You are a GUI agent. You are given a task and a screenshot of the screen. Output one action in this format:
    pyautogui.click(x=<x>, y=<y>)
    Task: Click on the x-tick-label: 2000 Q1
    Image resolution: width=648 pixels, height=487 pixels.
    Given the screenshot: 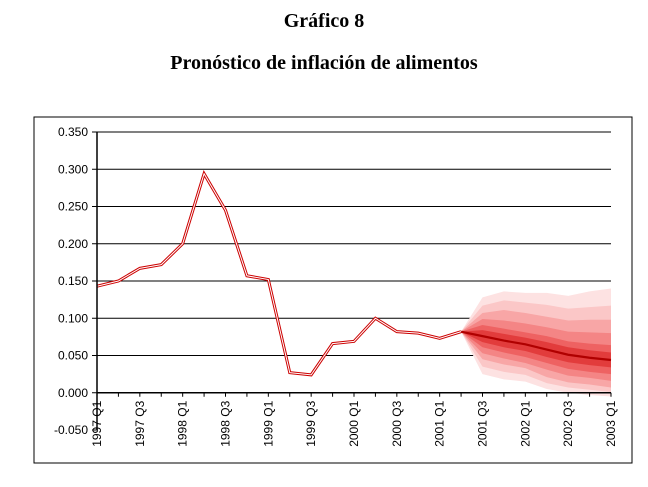 What is the action you would take?
    pyautogui.click(x=354, y=423)
    